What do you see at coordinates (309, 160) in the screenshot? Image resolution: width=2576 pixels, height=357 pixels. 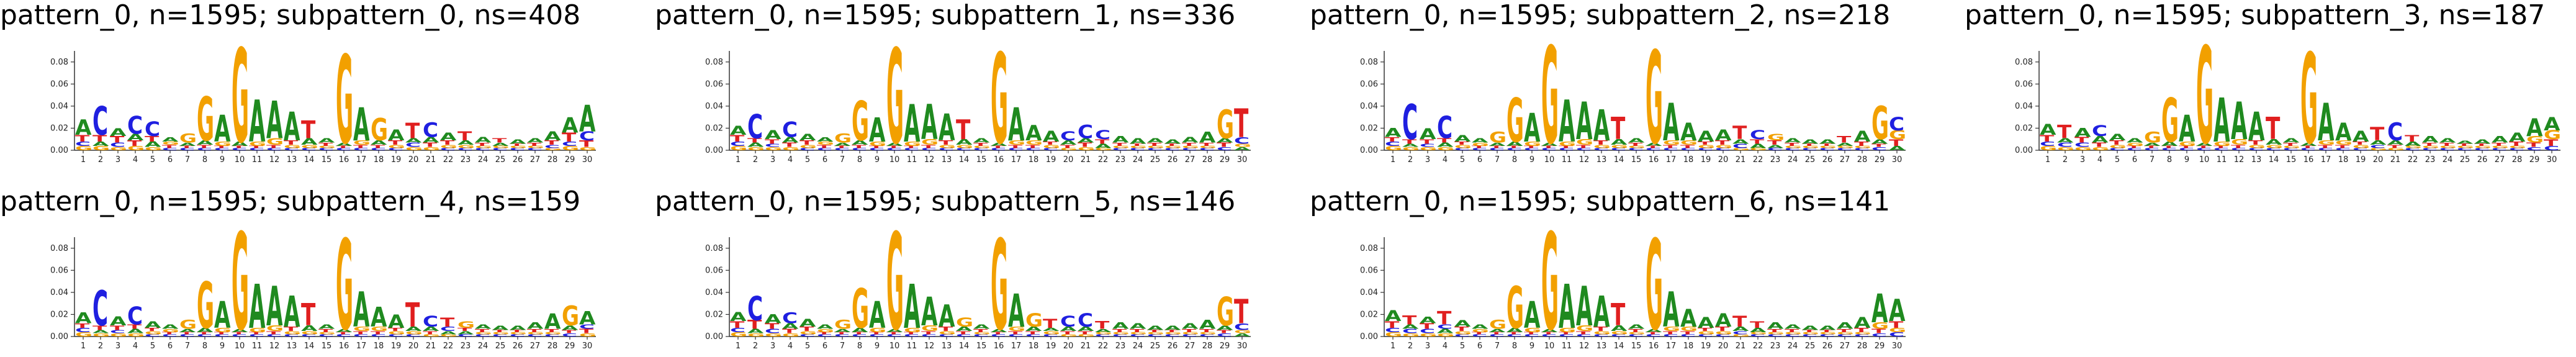 I see `x-tick-label: 14` at bounding box center [309, 160].